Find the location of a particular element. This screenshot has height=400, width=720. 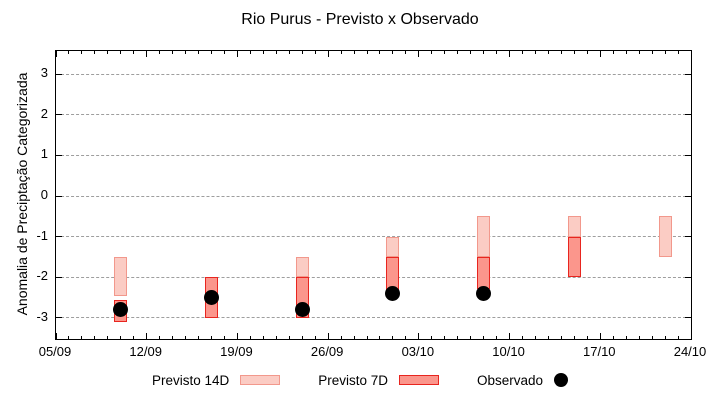

y-tick-label: -1 is located at coordinates (42, 235).